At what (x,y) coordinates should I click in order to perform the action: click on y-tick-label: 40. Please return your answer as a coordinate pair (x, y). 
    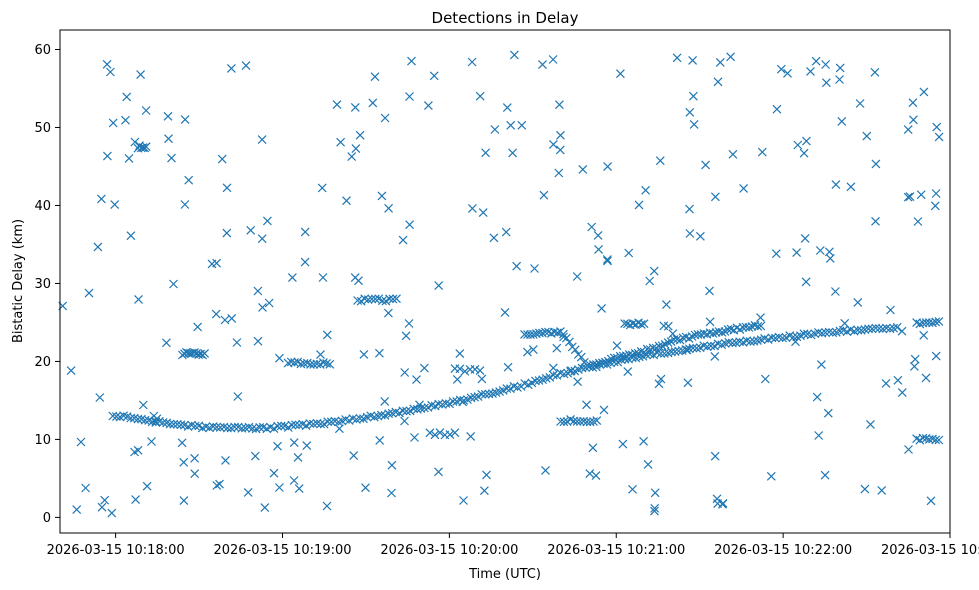
    Looking at the image, I should click on (42, 206).